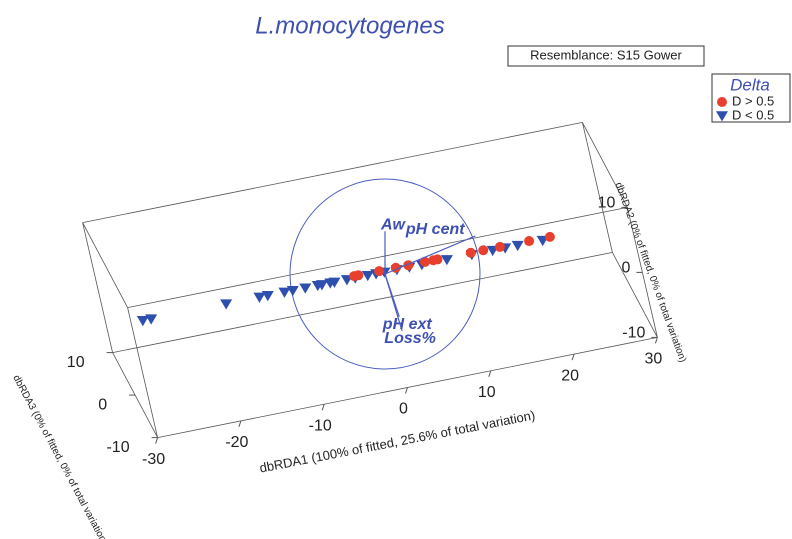  What do you see at coordinates (753, 100) in the screenshot?
I see `legend-label: D > 0.5` at bounding box center [753, 100].